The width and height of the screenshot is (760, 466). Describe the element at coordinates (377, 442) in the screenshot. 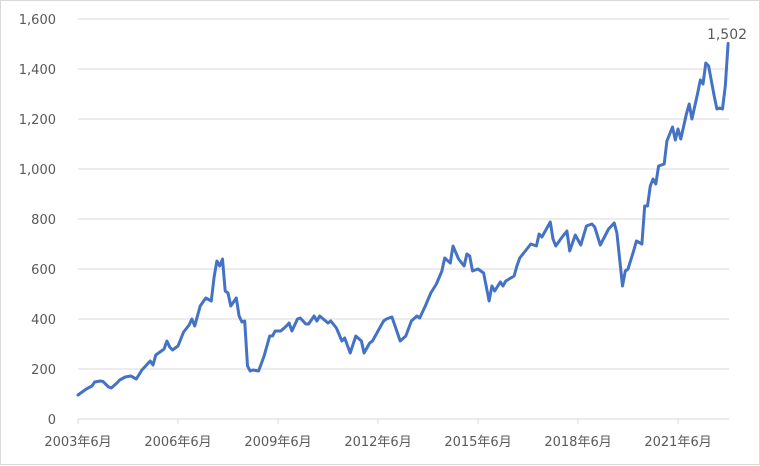

I see `x-tick-label: 2012年6月` at that location.